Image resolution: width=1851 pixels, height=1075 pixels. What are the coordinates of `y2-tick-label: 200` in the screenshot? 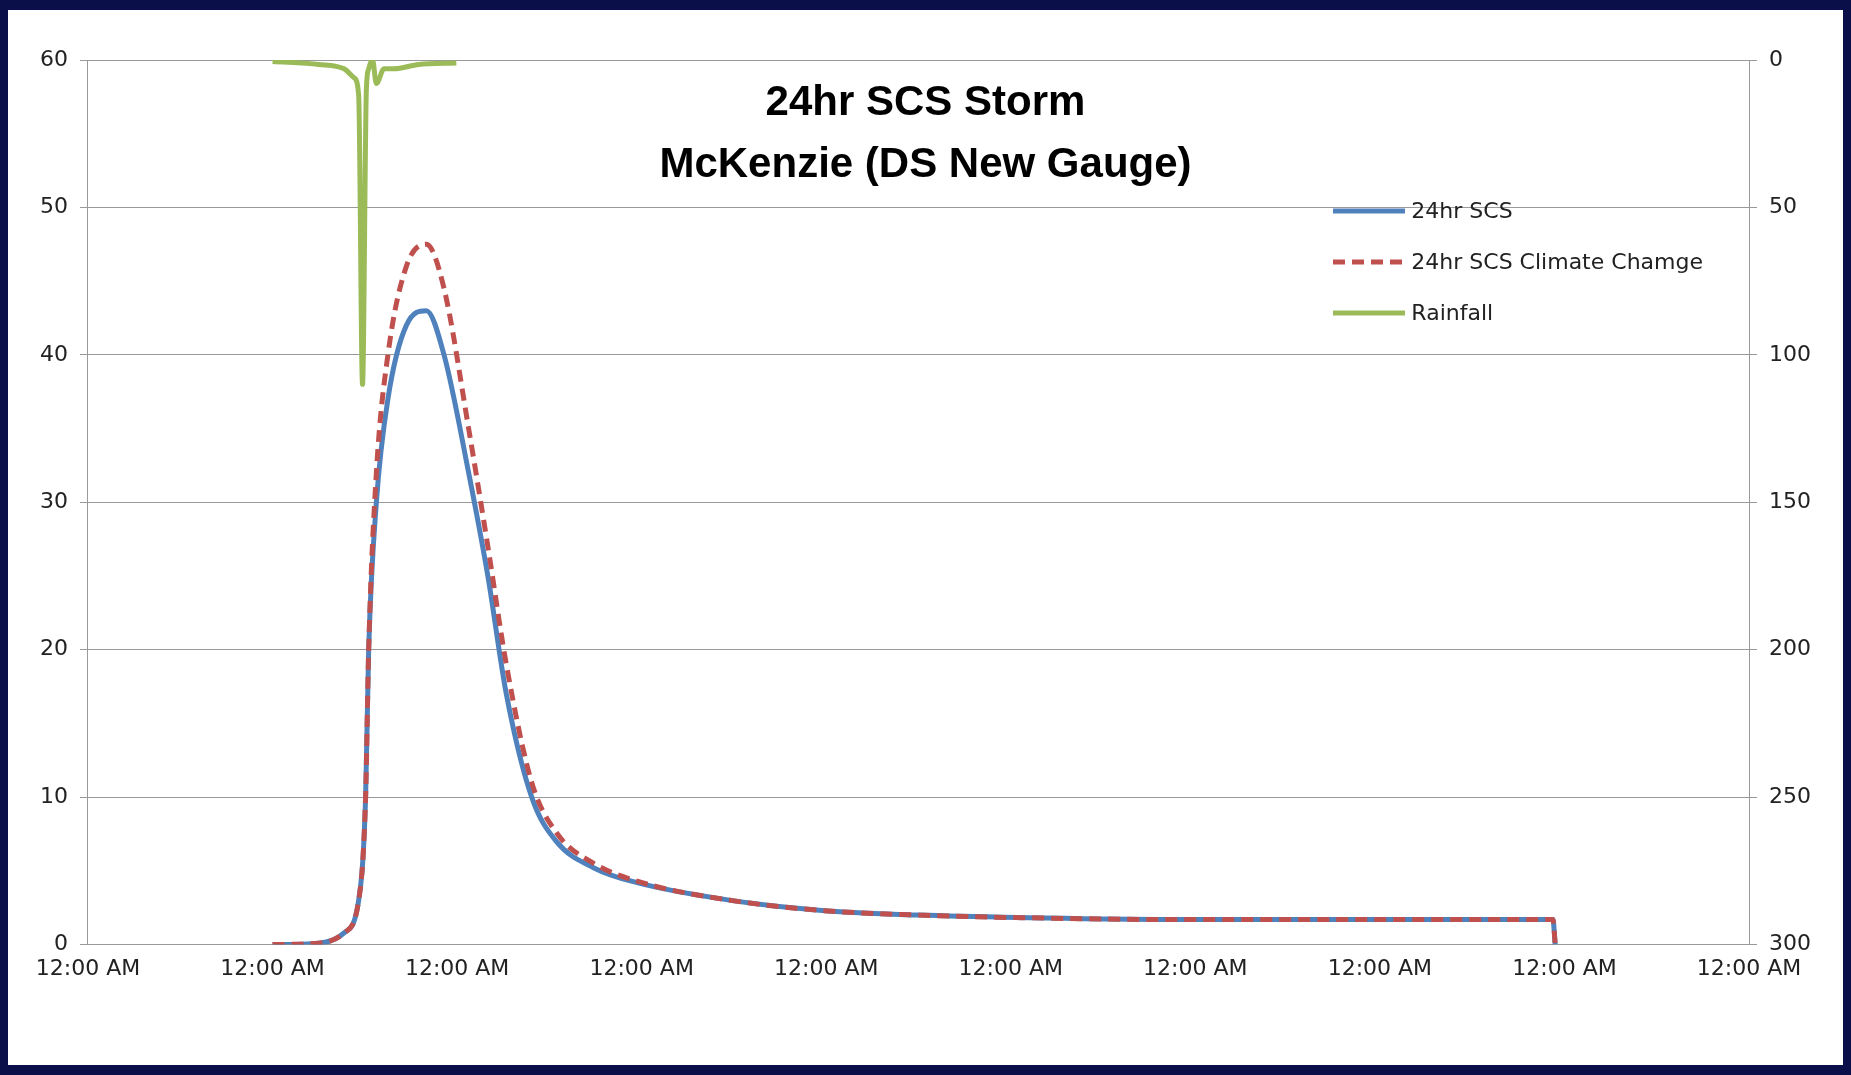 It's located at (1790, 648).